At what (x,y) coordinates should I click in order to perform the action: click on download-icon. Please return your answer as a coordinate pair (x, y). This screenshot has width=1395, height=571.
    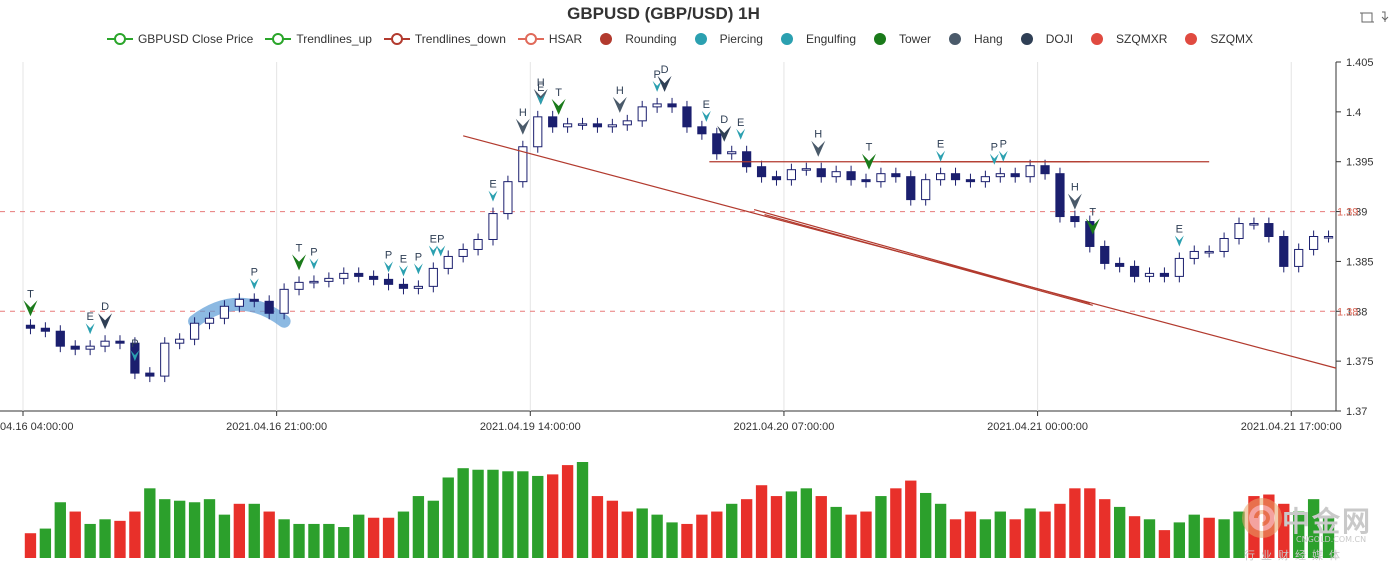
    Looking at the image, I should click on (1385, 16).